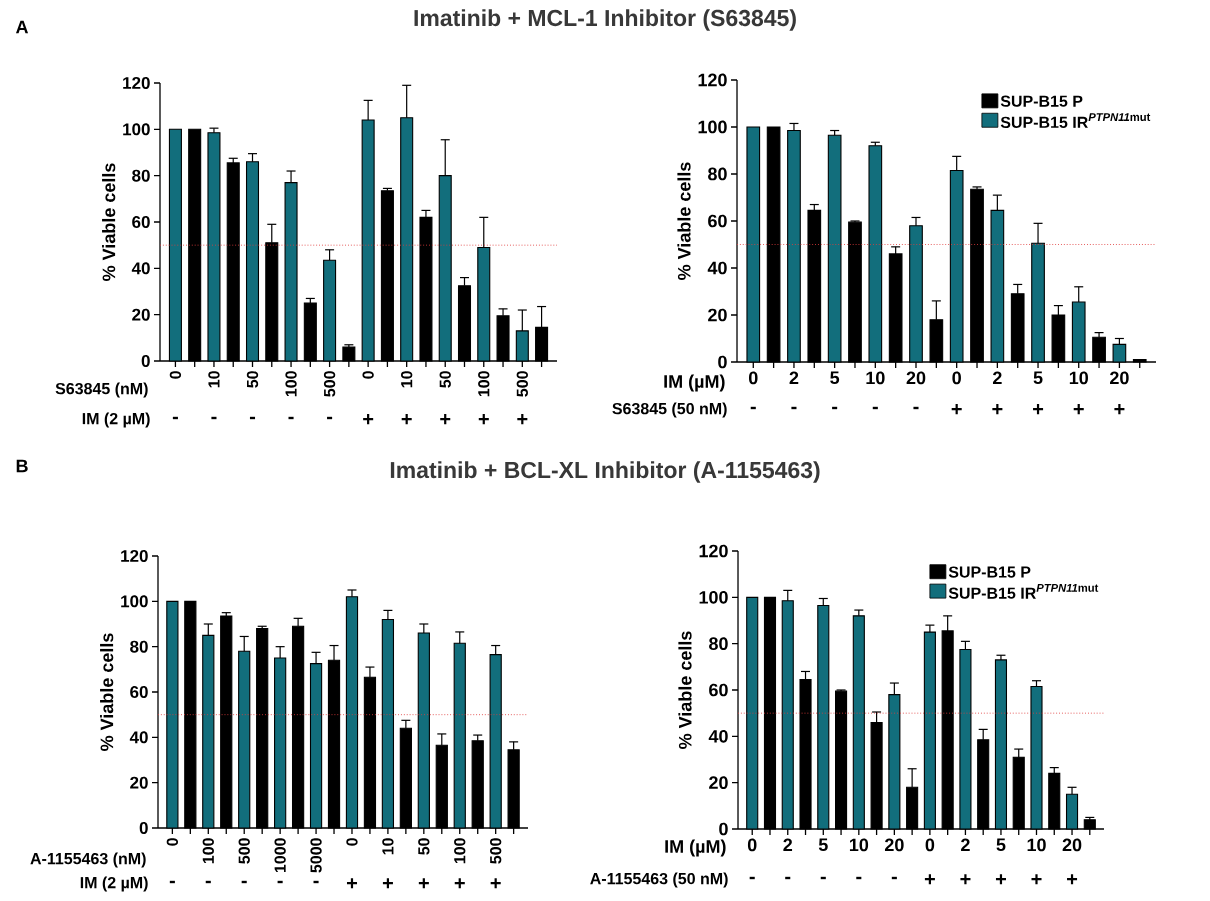 Image resolution: width=1210 pixels, height=901 pixels. What do you see at coordinates (605, 472) in the screenshot?
I see `text: Imatinib + BCL-XL Inhibitor (A-1155463)` at bounding box center [605, 472].